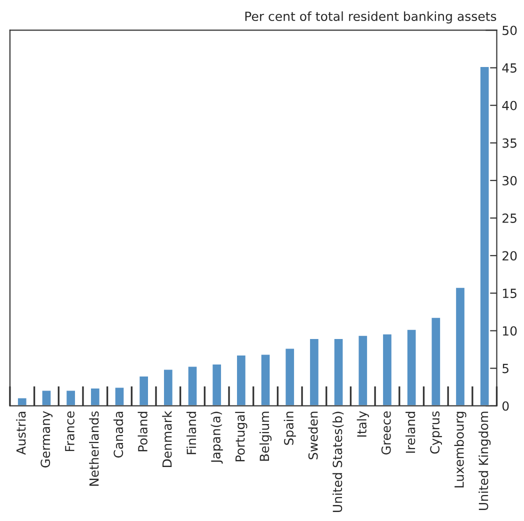  Describe the element at coordinates (505, 369) in the screenshot. I see `y-tick-label: 5` at that location.